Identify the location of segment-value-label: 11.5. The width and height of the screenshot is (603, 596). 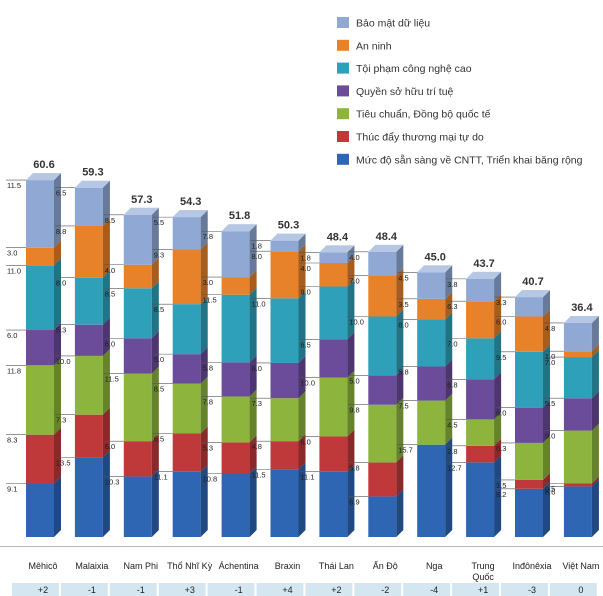
(14, 185).